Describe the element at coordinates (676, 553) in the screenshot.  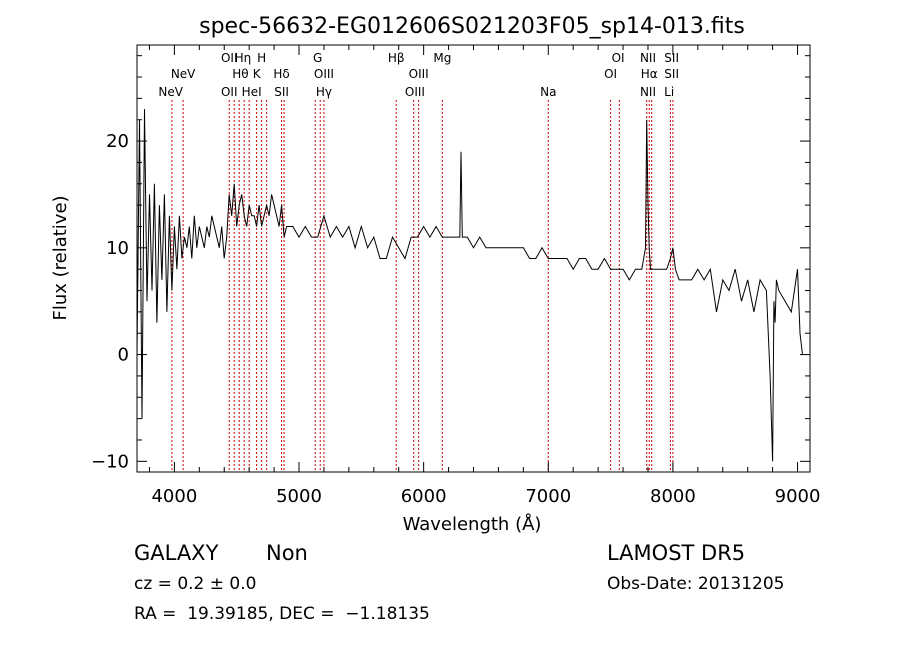
I see `survey-name: LAMOST DR5` at that location.